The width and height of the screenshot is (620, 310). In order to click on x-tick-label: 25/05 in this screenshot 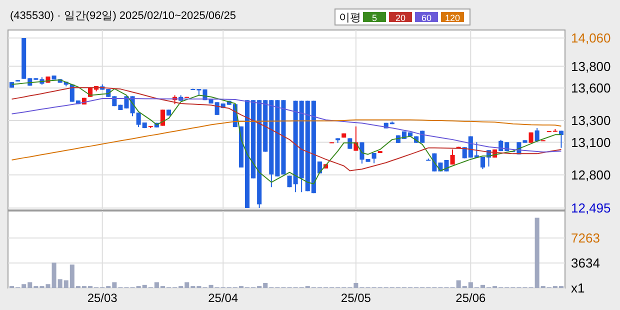, I will do `click(356, 298)`.